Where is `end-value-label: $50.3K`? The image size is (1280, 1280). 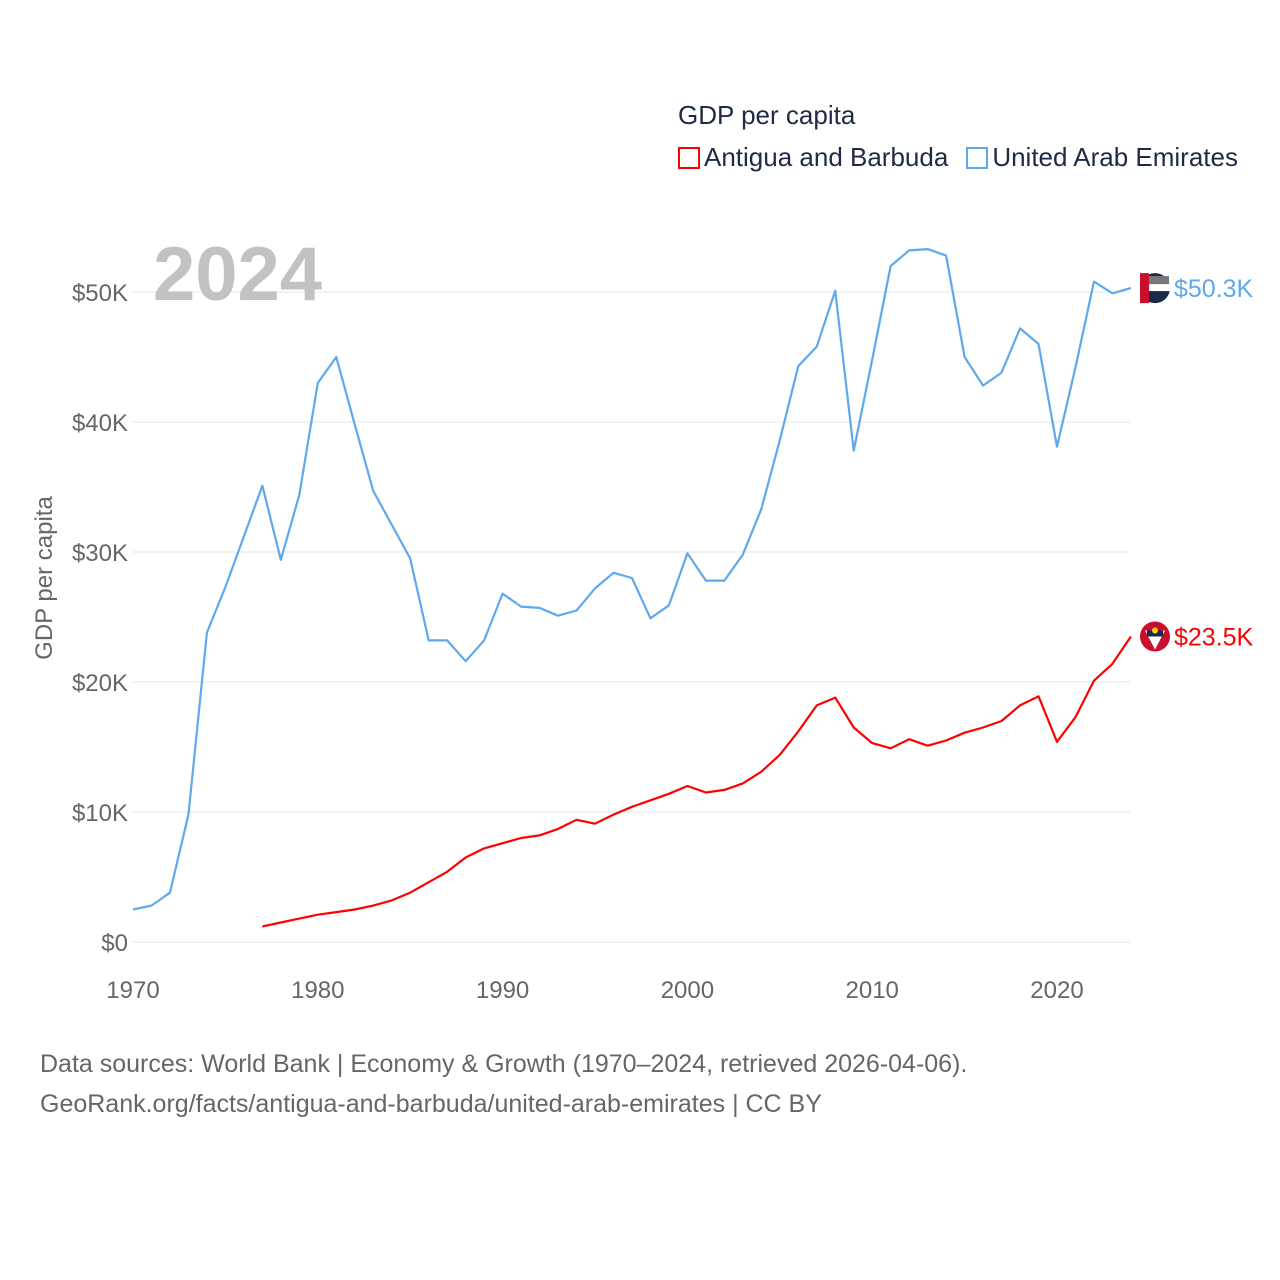 end-value-label: $50.3K is located at coordinates (1214, 289).